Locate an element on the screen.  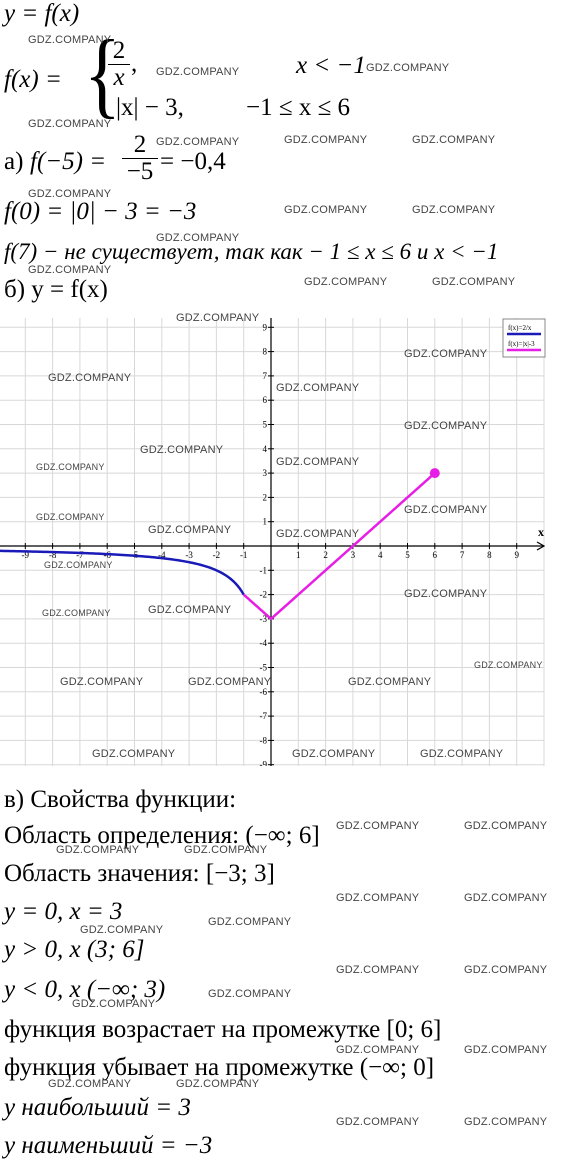
case1-denominator: x is located at coordinates (119, 77).